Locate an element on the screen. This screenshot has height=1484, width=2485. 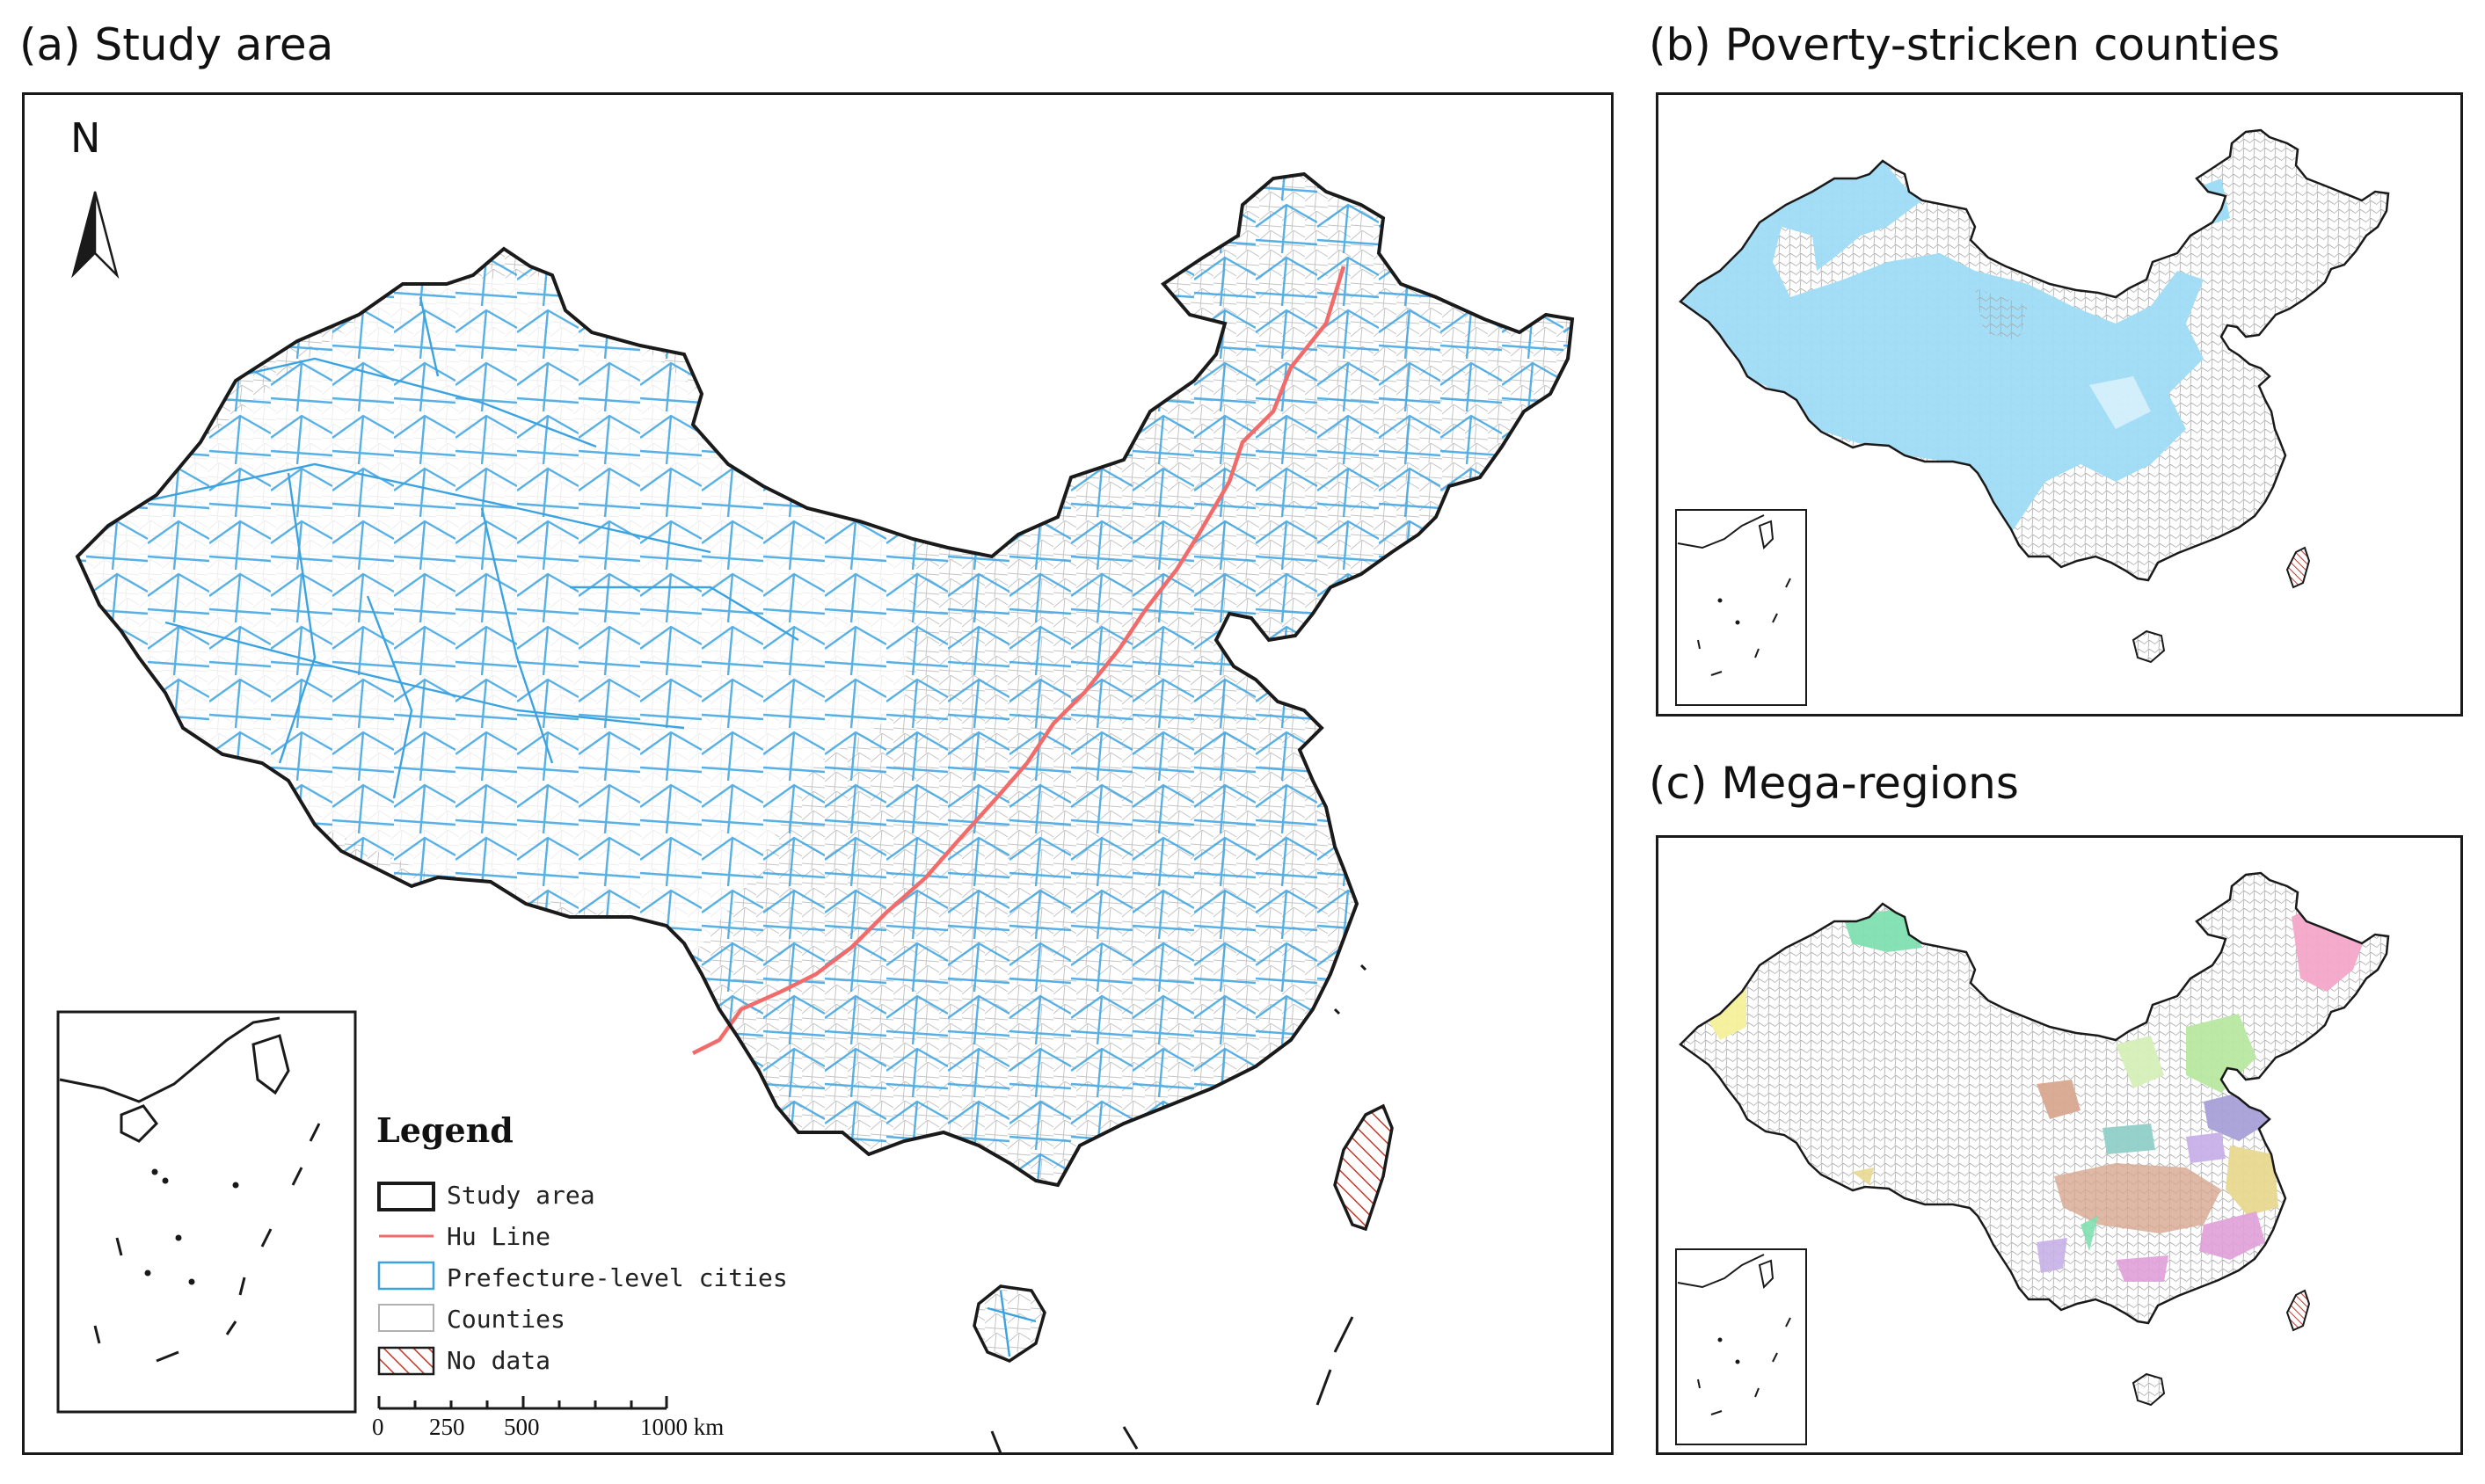
panel-b-title: (b) Poverty-stricken counties is located at coordinates (1964, 45).